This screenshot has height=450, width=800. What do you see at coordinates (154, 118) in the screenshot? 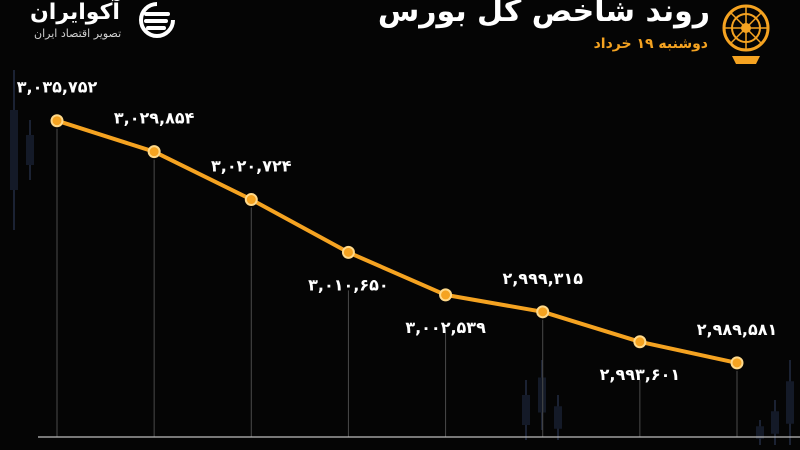
I see `data-label: ۳,۰۲۹,۸۵۴` at bounding box center [154, 118].